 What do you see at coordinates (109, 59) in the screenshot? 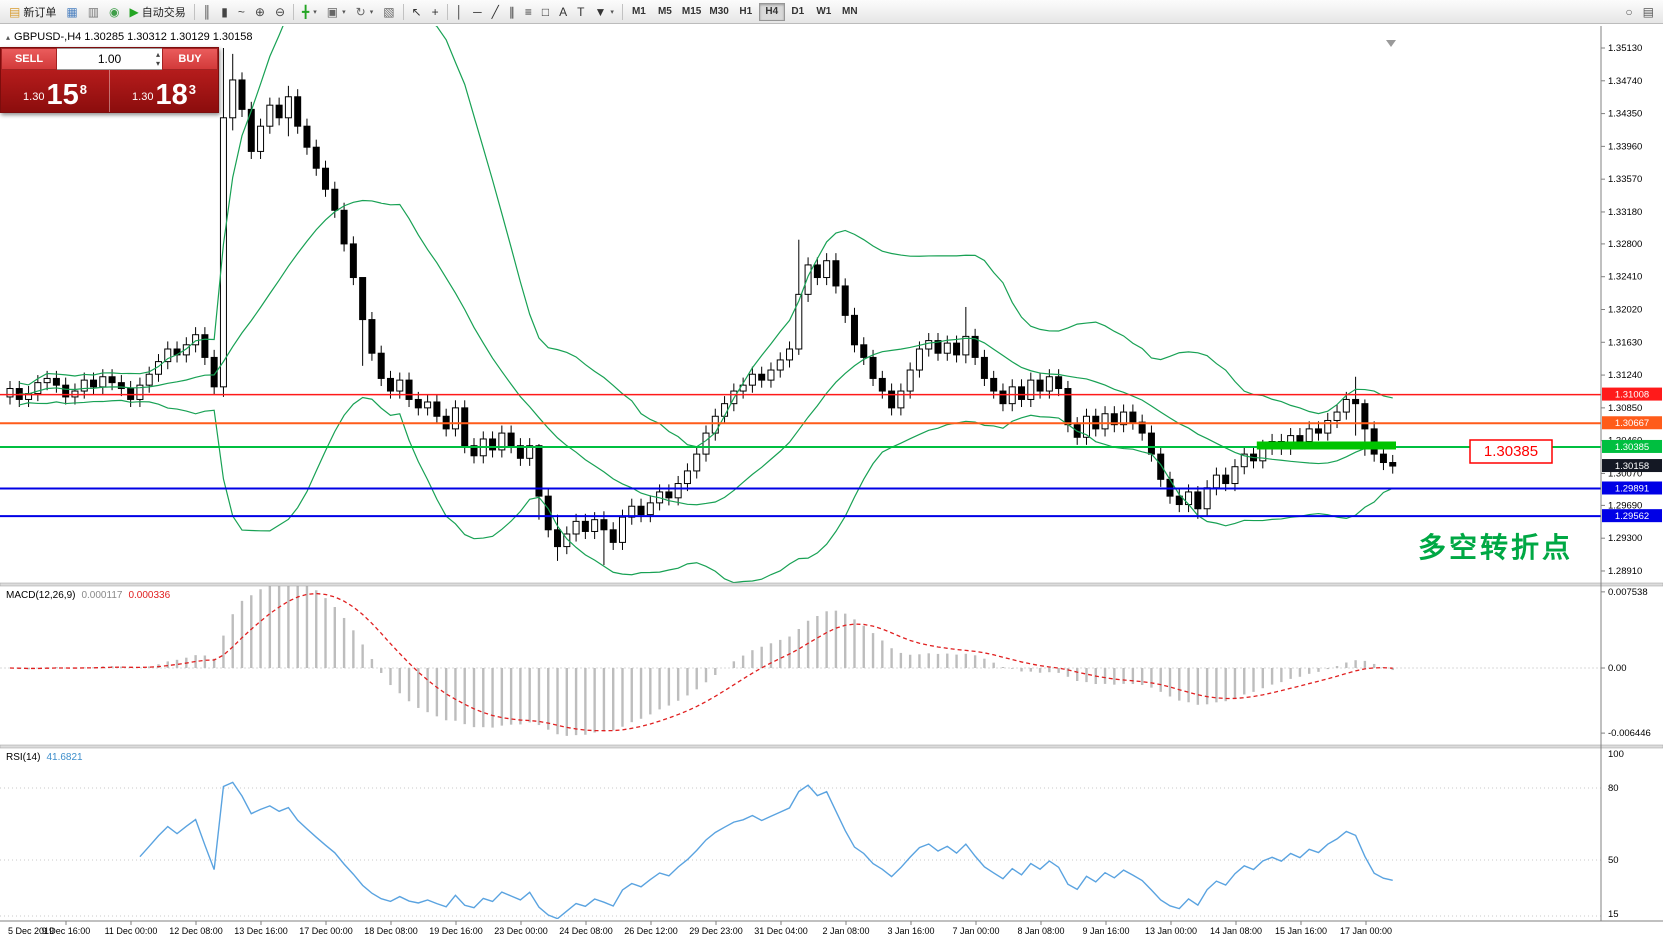
I see `volume-input: 1.00 ▴ ▾` at bounding box center [109, 59].